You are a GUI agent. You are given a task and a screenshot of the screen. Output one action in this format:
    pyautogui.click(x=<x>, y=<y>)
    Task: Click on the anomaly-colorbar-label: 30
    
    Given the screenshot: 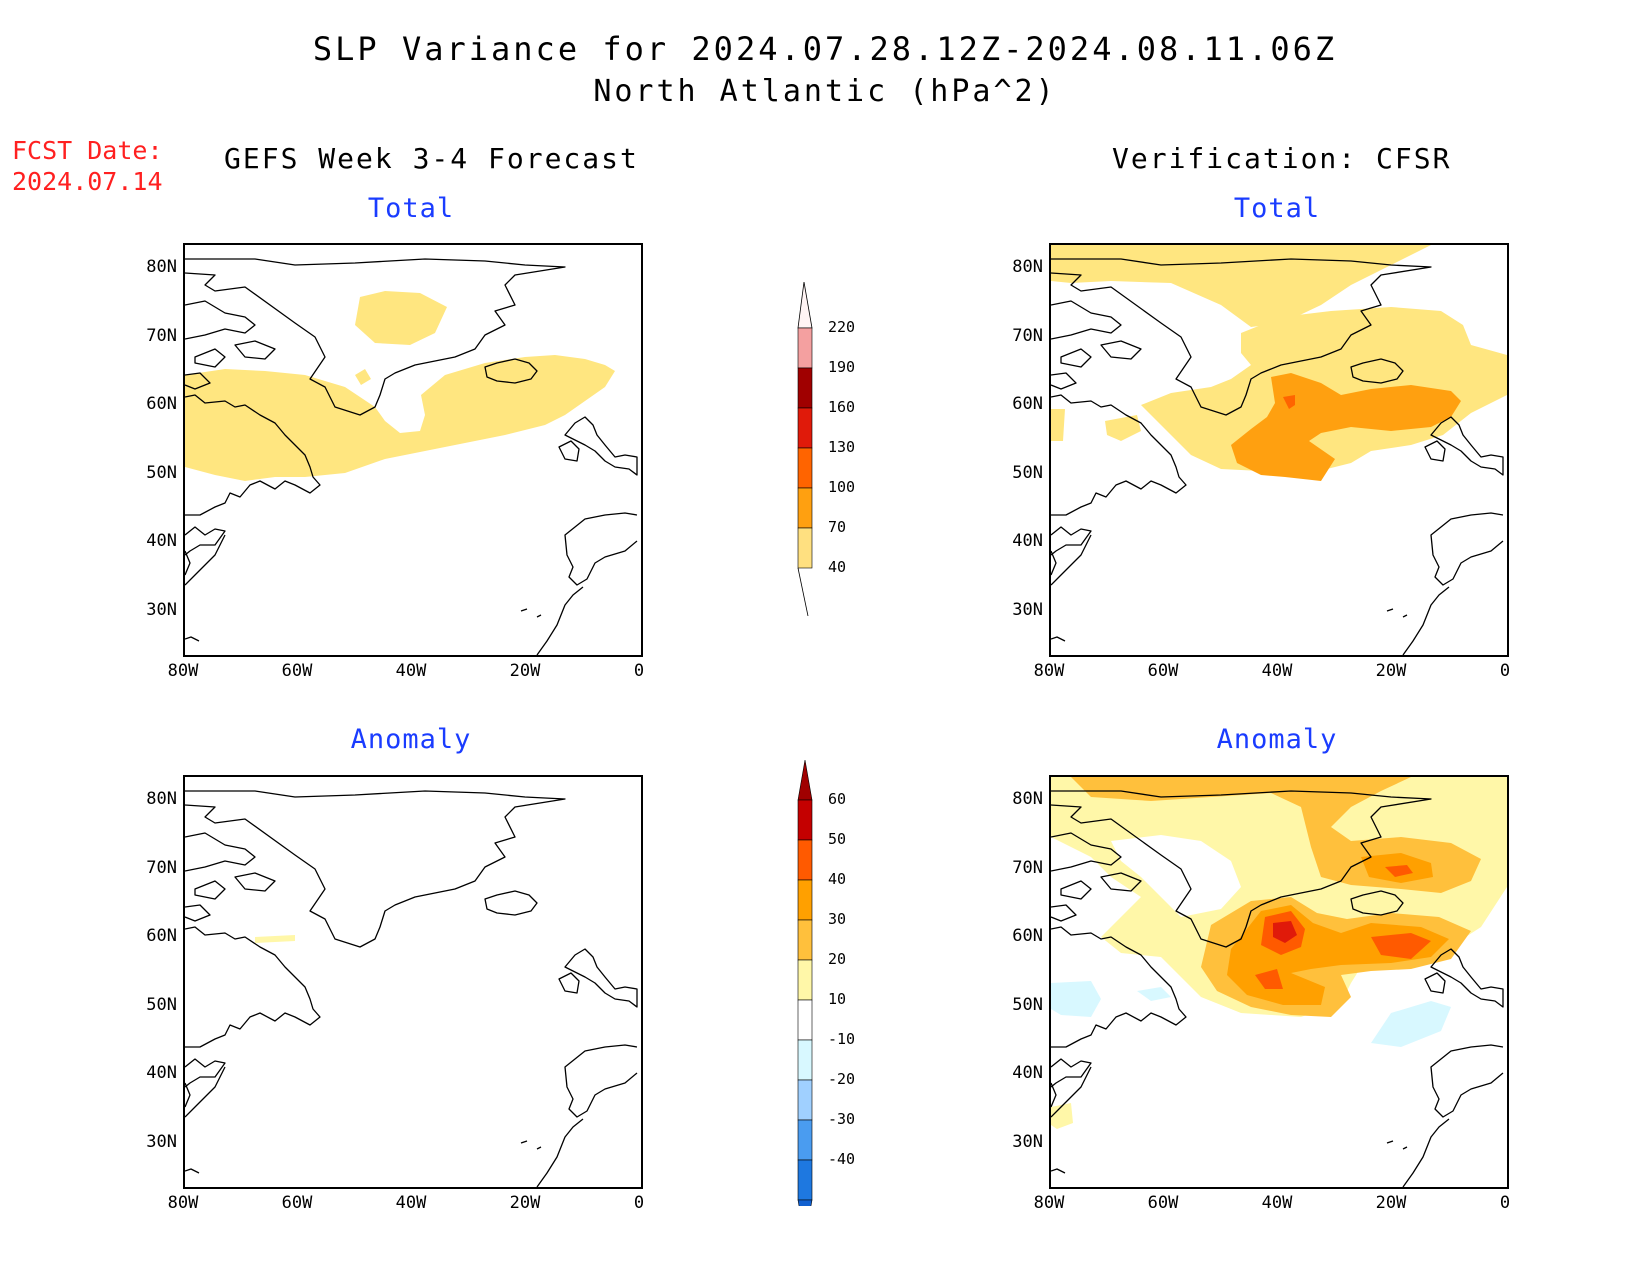 What is the action you would take?
    pyautogui.click(x=837, y=919)
    